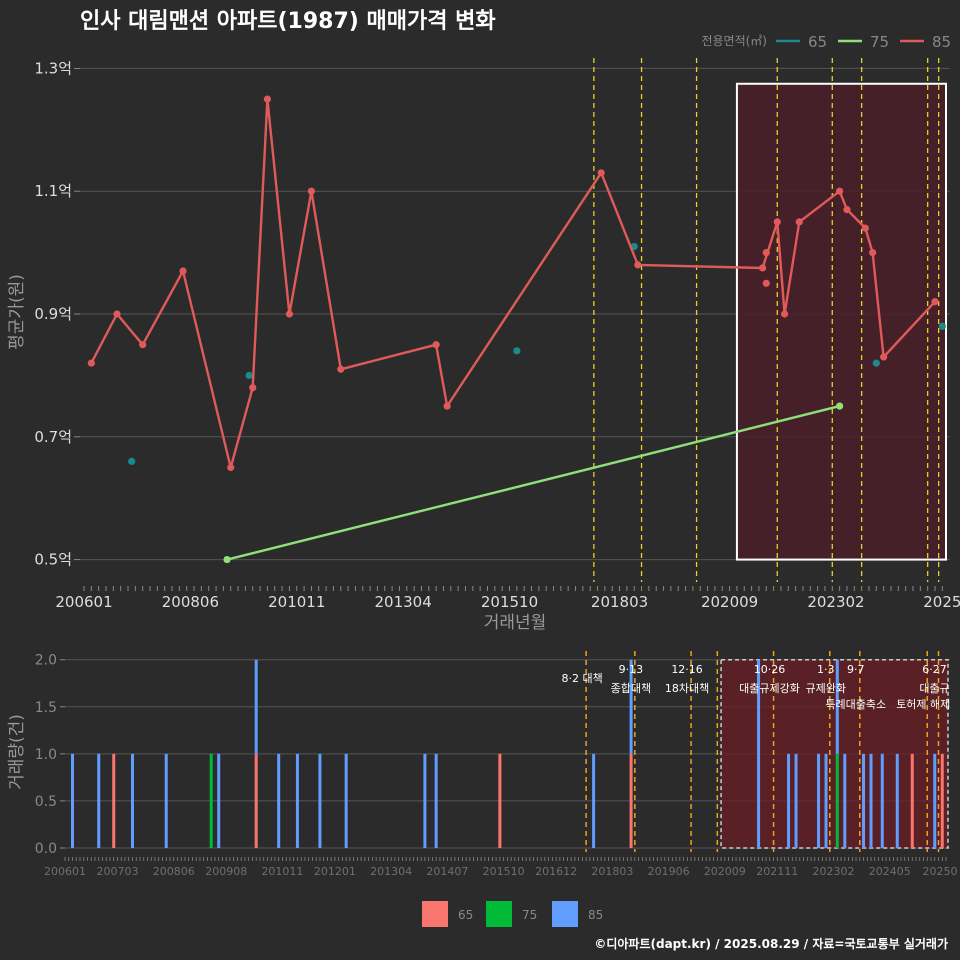 The image size is (960, 960). What do you see at coordinates (595, 915) in the screenshot?
I see `volume-legend-label-85: 85` at bounding box center [595, 915].